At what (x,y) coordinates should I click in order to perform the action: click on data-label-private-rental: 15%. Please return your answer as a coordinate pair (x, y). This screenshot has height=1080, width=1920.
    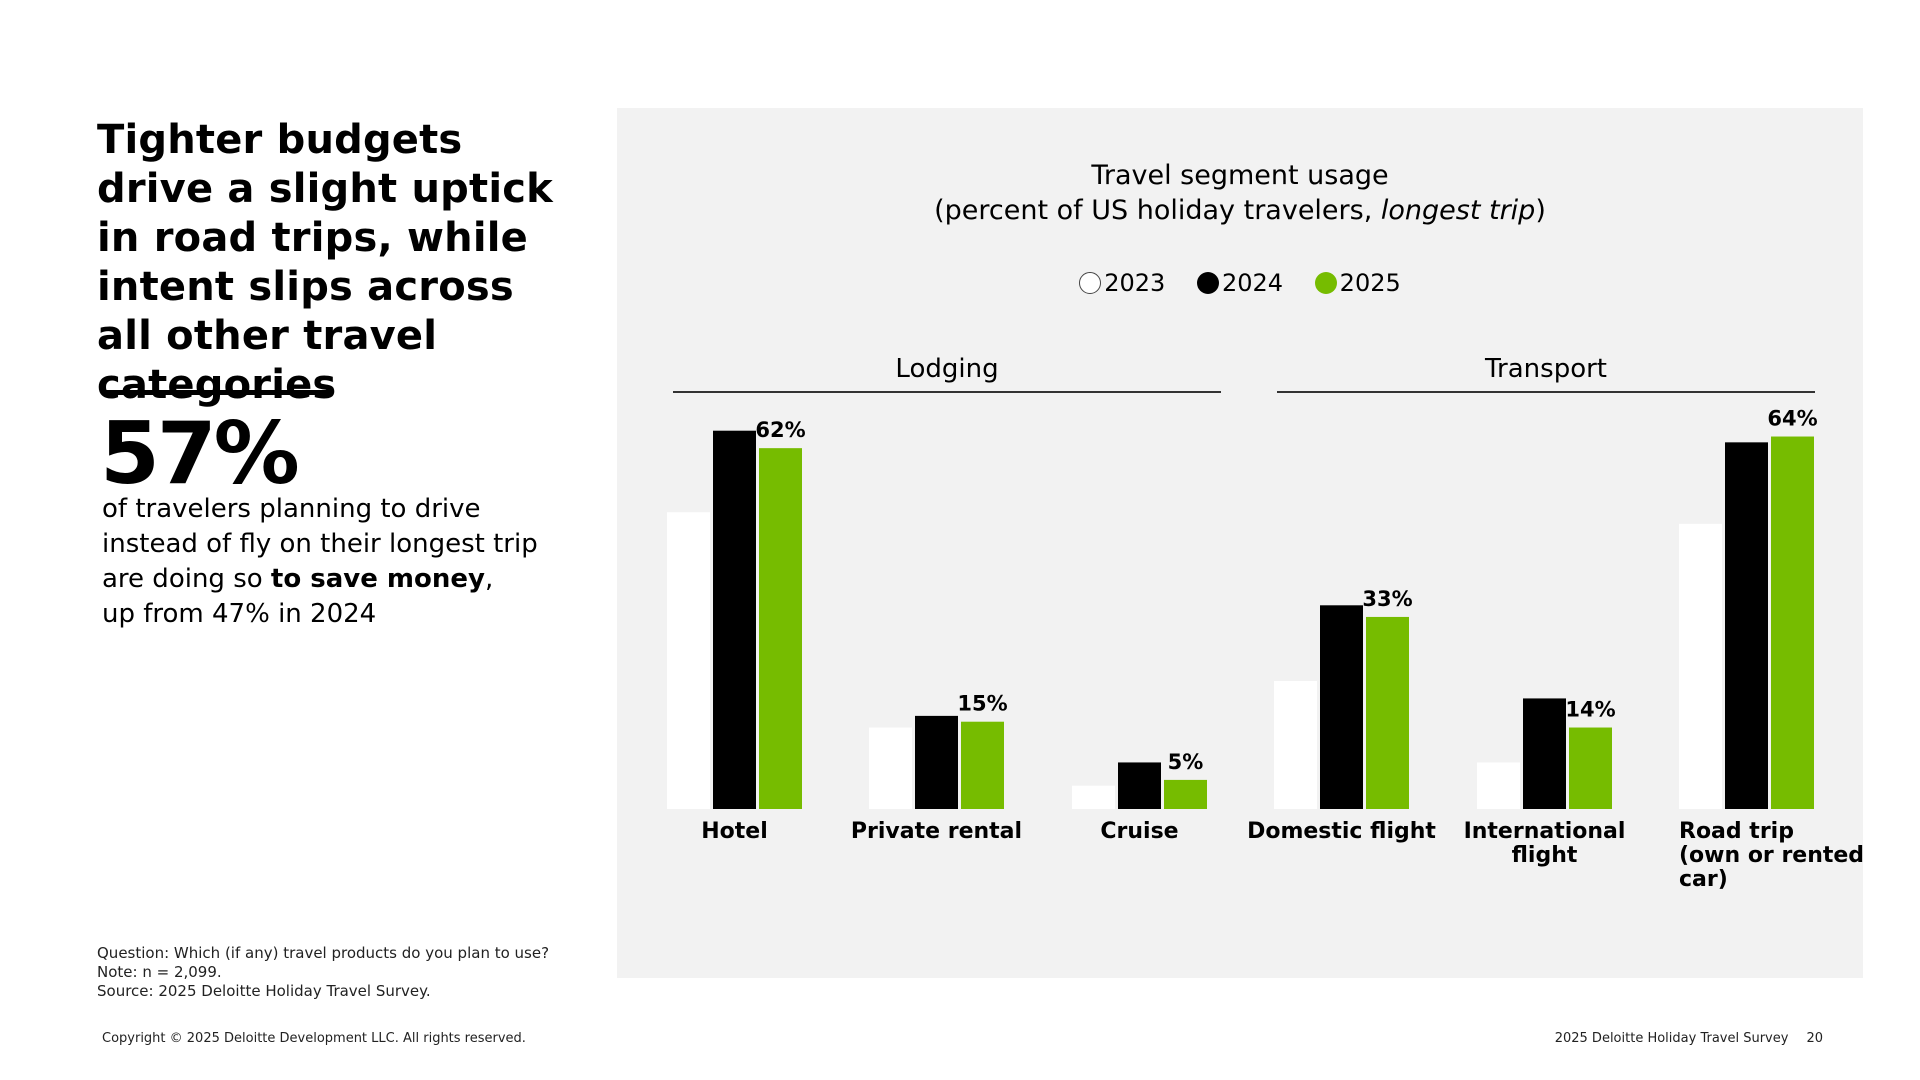
    Looking at the image, I should click on (982, 704).